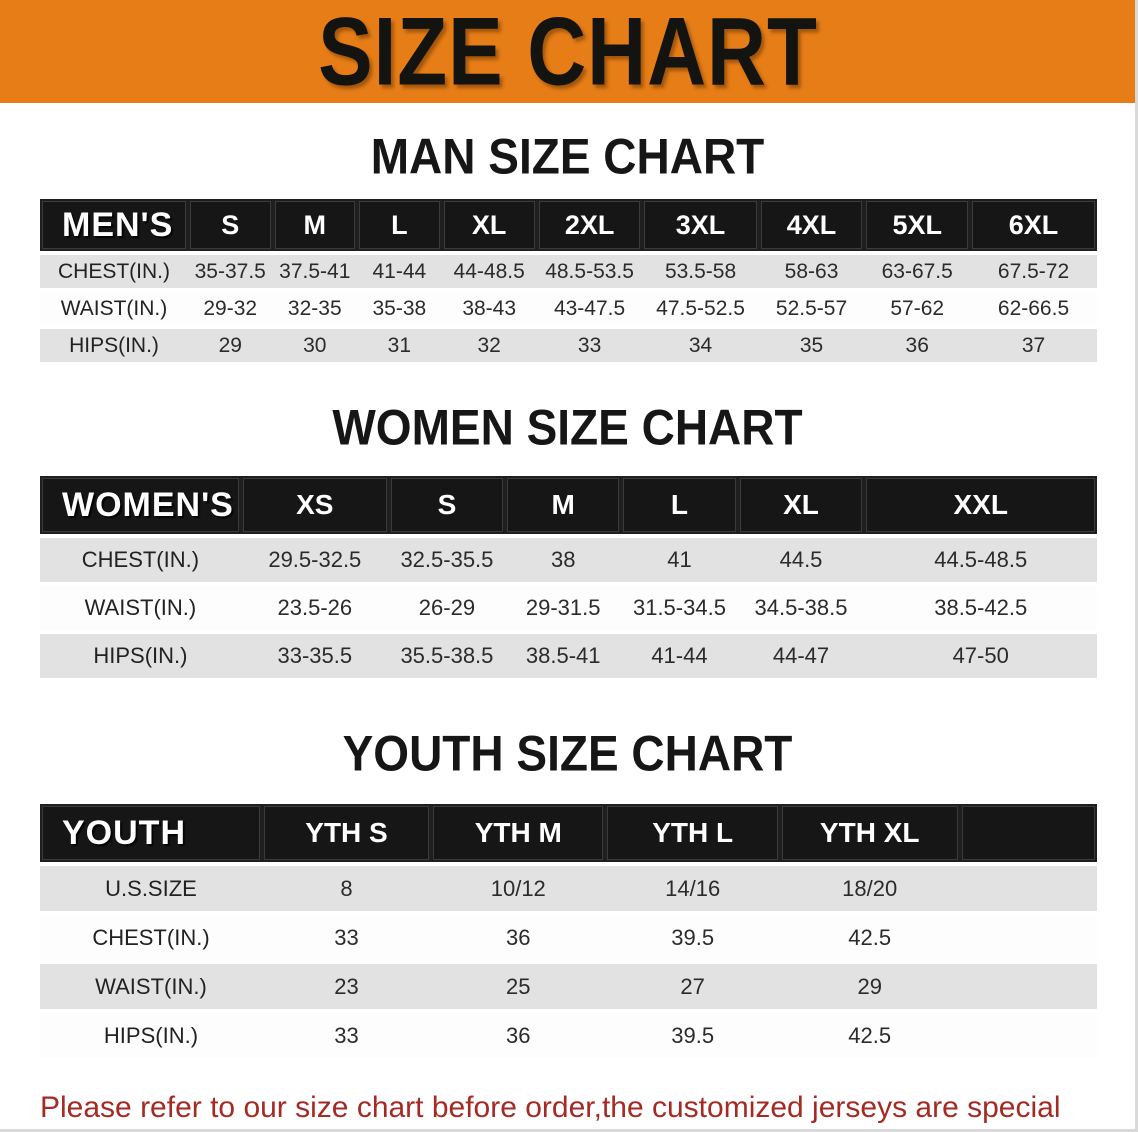 The image size is (1138, 1132). Describe the element at coordinates (518, 833) in the screenshot. I see `size-column-header: YTH M` at that location.